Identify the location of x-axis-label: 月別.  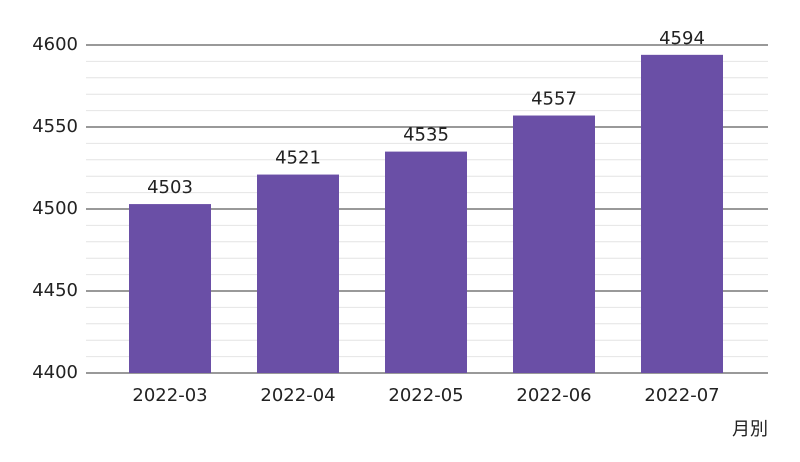
(750, 429).